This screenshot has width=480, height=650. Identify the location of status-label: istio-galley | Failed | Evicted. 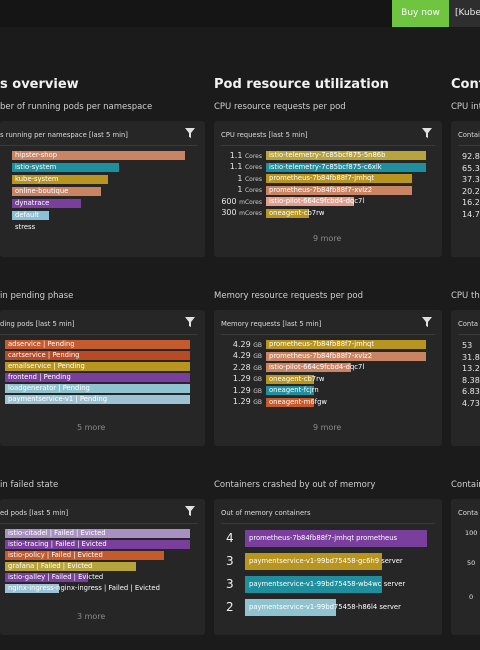
(56, 577).